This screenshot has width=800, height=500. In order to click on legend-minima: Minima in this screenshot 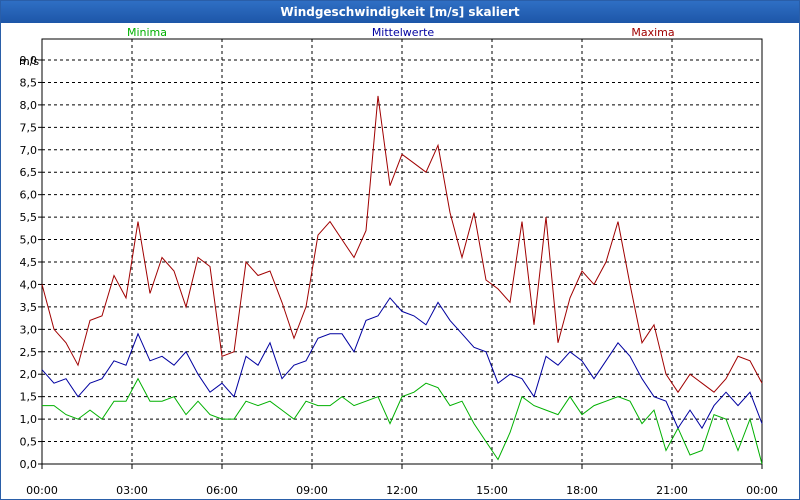, I will do `click(147, 32)`.